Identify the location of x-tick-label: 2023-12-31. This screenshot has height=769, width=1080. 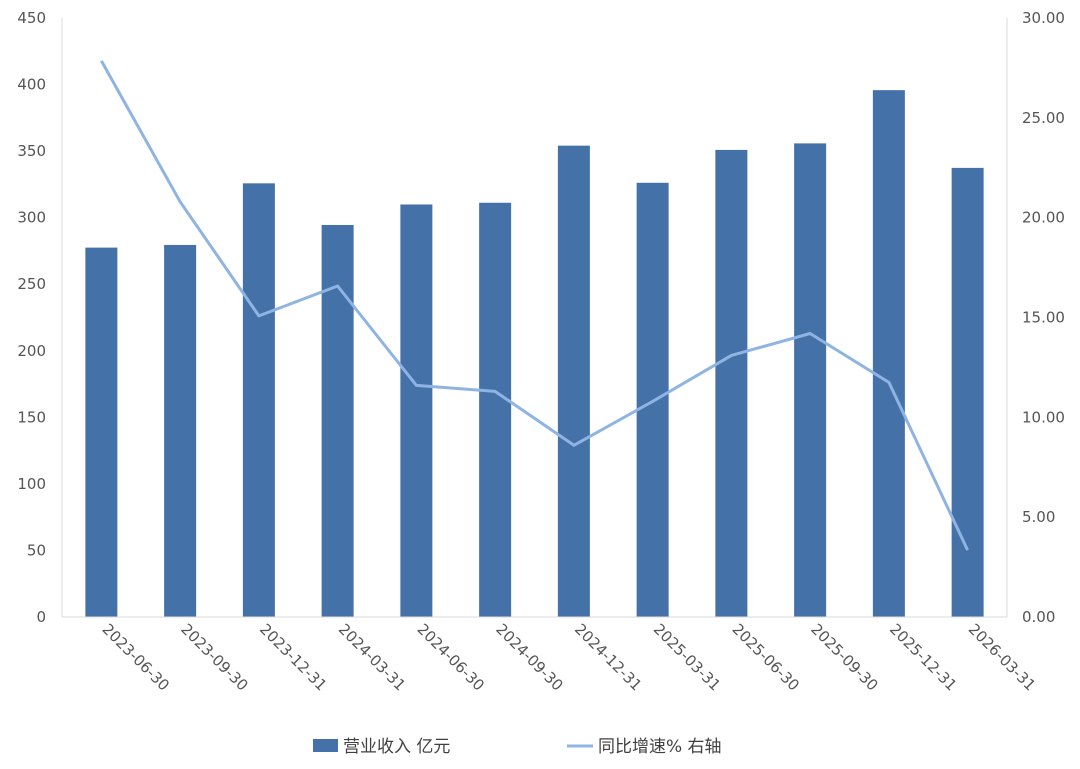
(293, 657).